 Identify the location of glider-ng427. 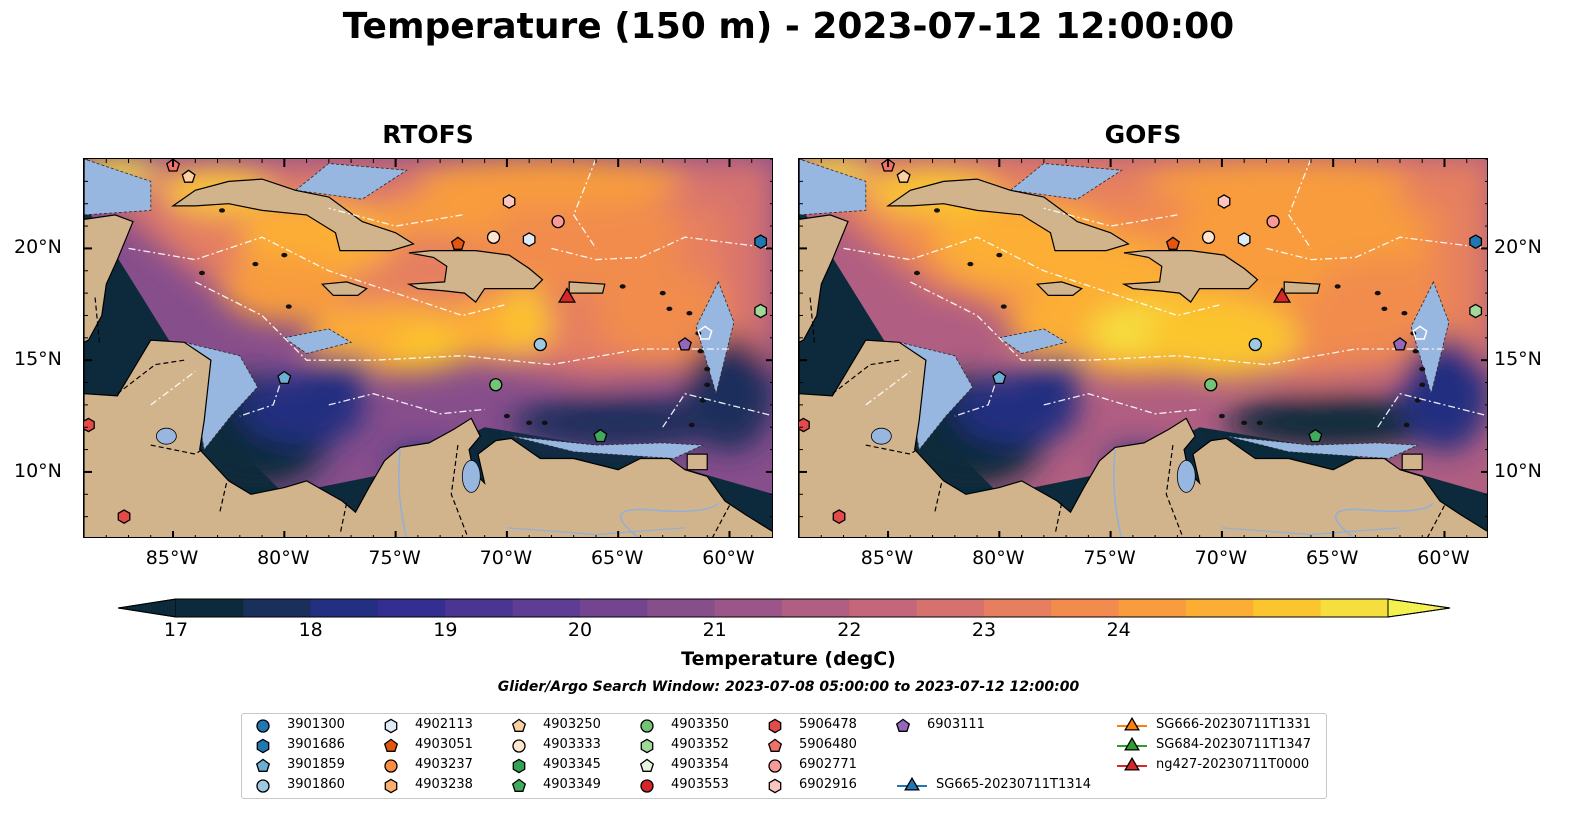
(567, 295).